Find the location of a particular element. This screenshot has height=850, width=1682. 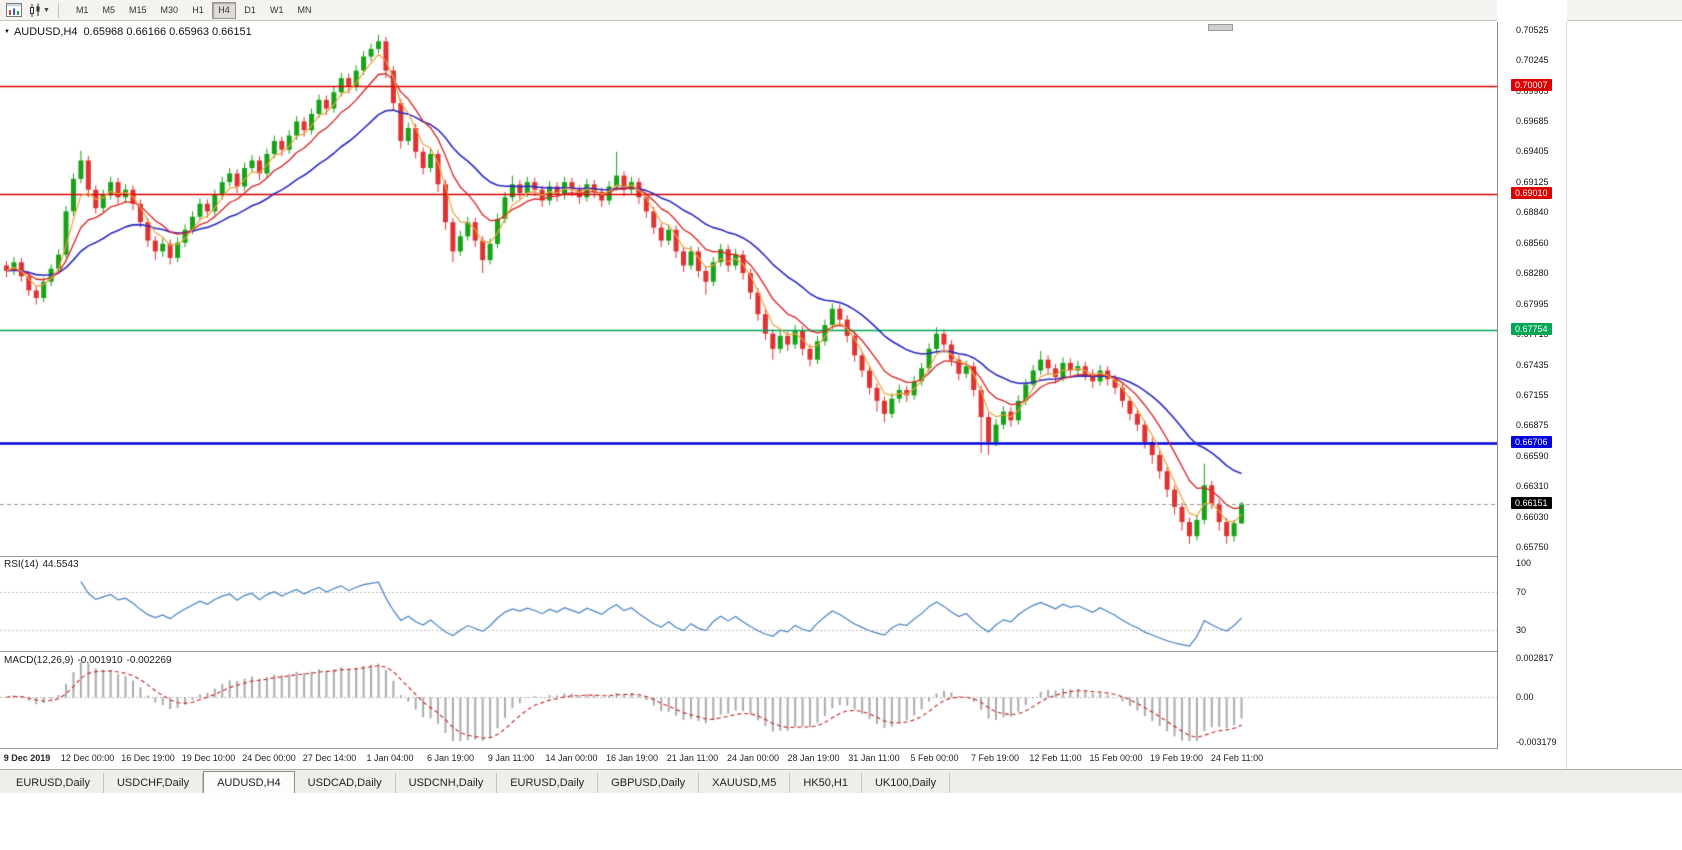

time-axis-label: 24 Jan 00:00 is located at coordinates (753, 758).